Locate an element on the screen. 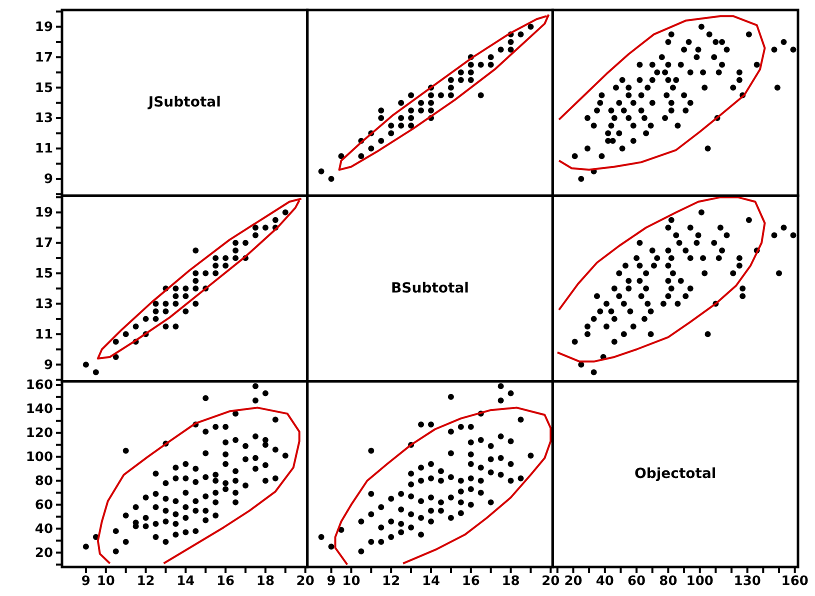  x-tick-label: 16 is located at coordinates (471, 582).